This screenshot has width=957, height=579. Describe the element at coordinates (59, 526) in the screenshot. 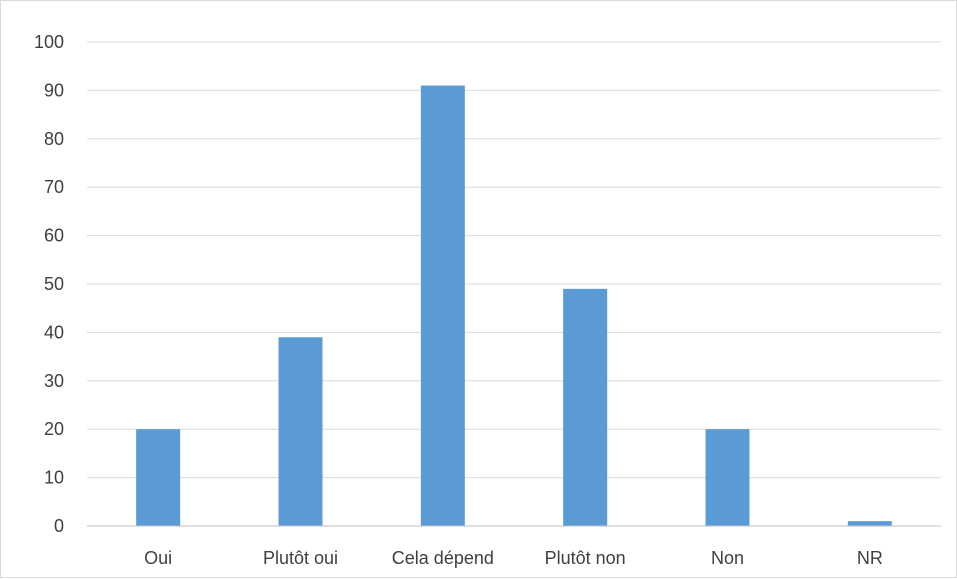

I see `y-tick-label: 0` at that location.